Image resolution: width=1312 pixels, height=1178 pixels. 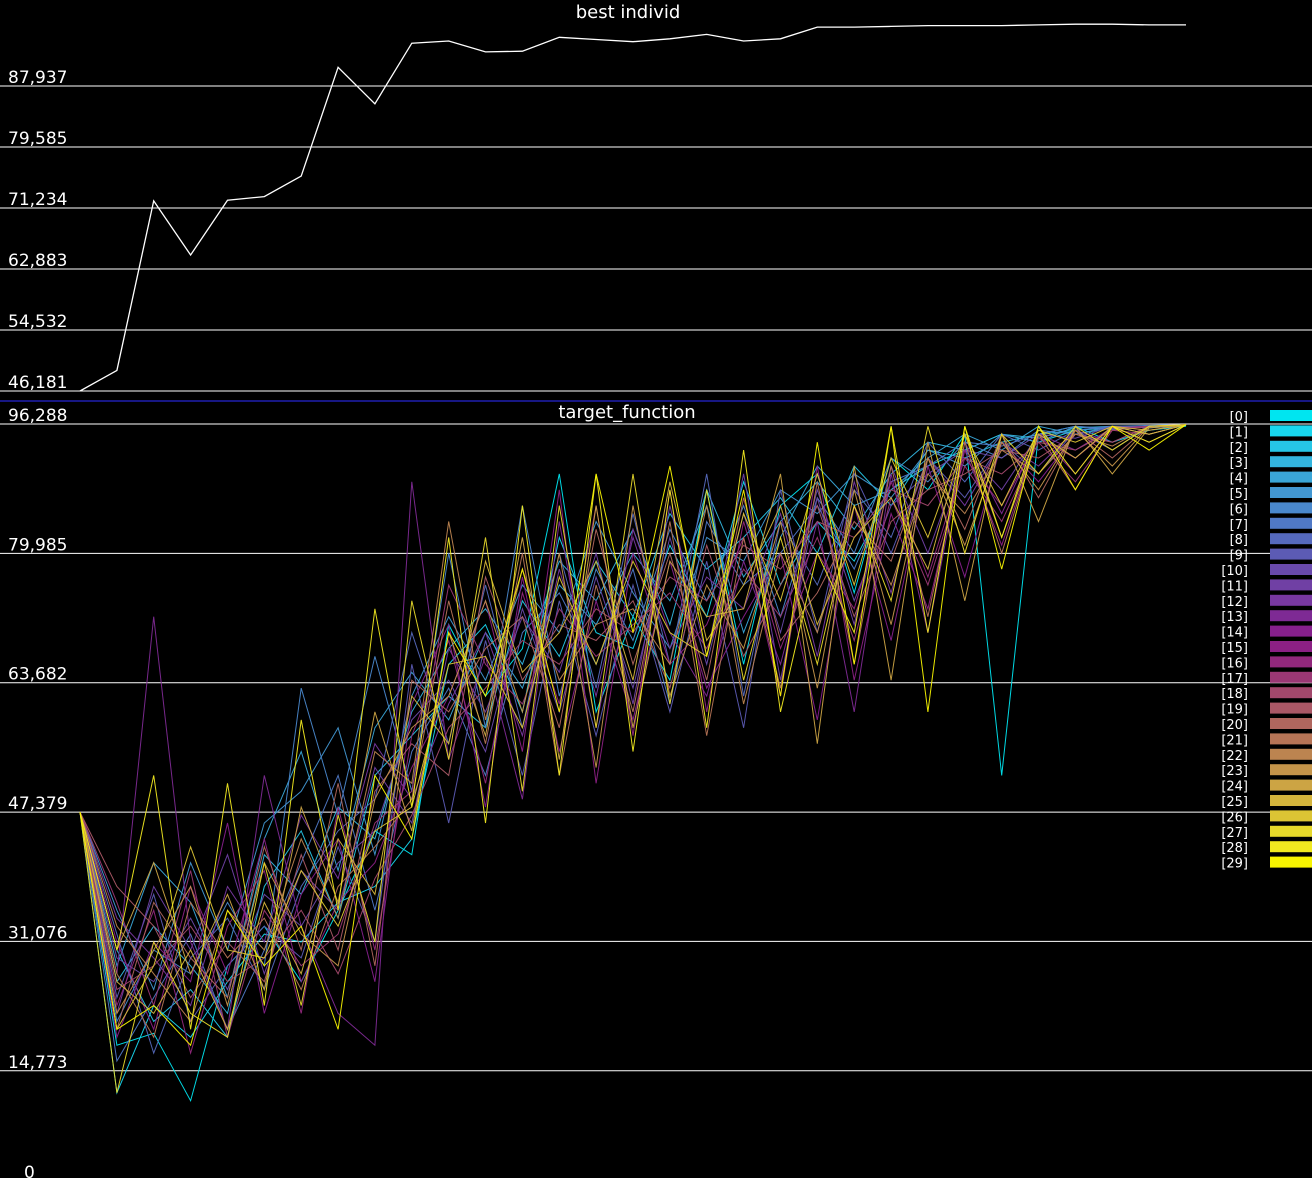 What do you see at coordinates (1239, 417) in the screenshot?
I see `legend-label: [0]` at bounding box center [1239, 417].